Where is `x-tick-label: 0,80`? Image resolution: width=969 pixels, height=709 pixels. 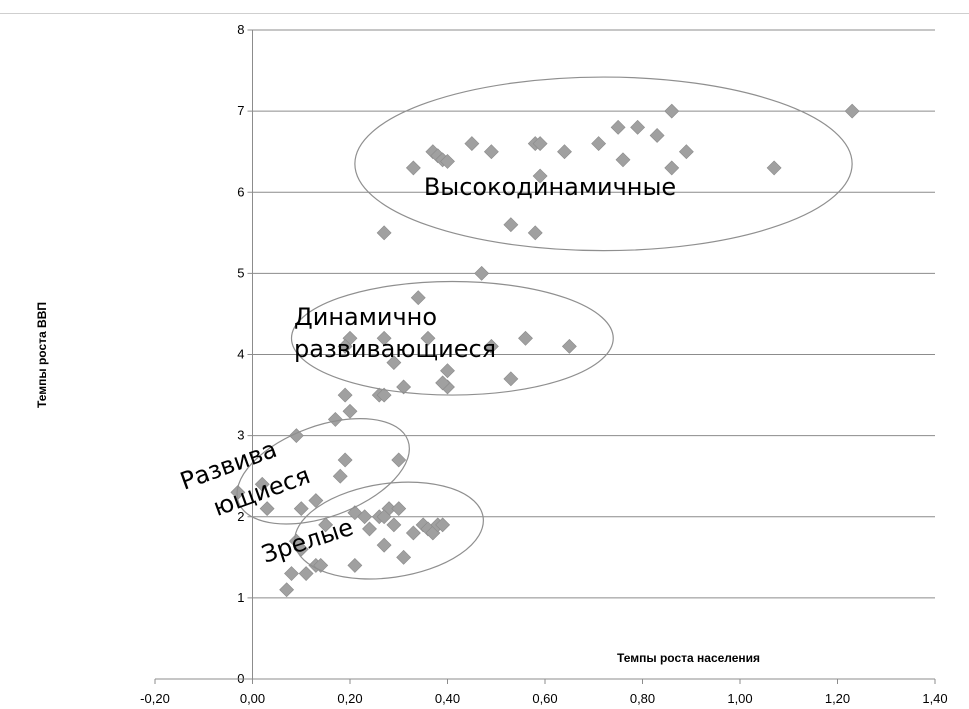
x-tick-label: 0,80 is located at coordinates (642, 698).